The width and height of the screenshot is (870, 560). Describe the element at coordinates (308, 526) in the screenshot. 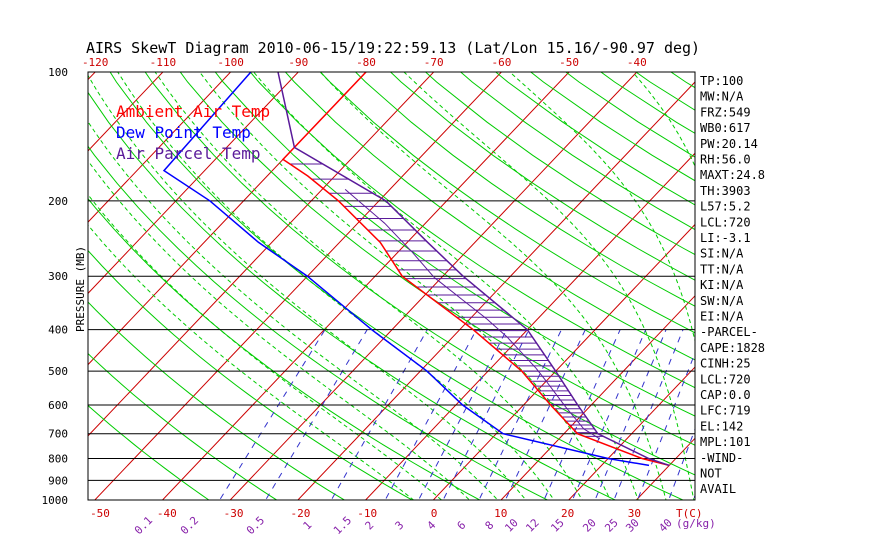

I see `mixing-ratio-tick-label: 1` at that location.